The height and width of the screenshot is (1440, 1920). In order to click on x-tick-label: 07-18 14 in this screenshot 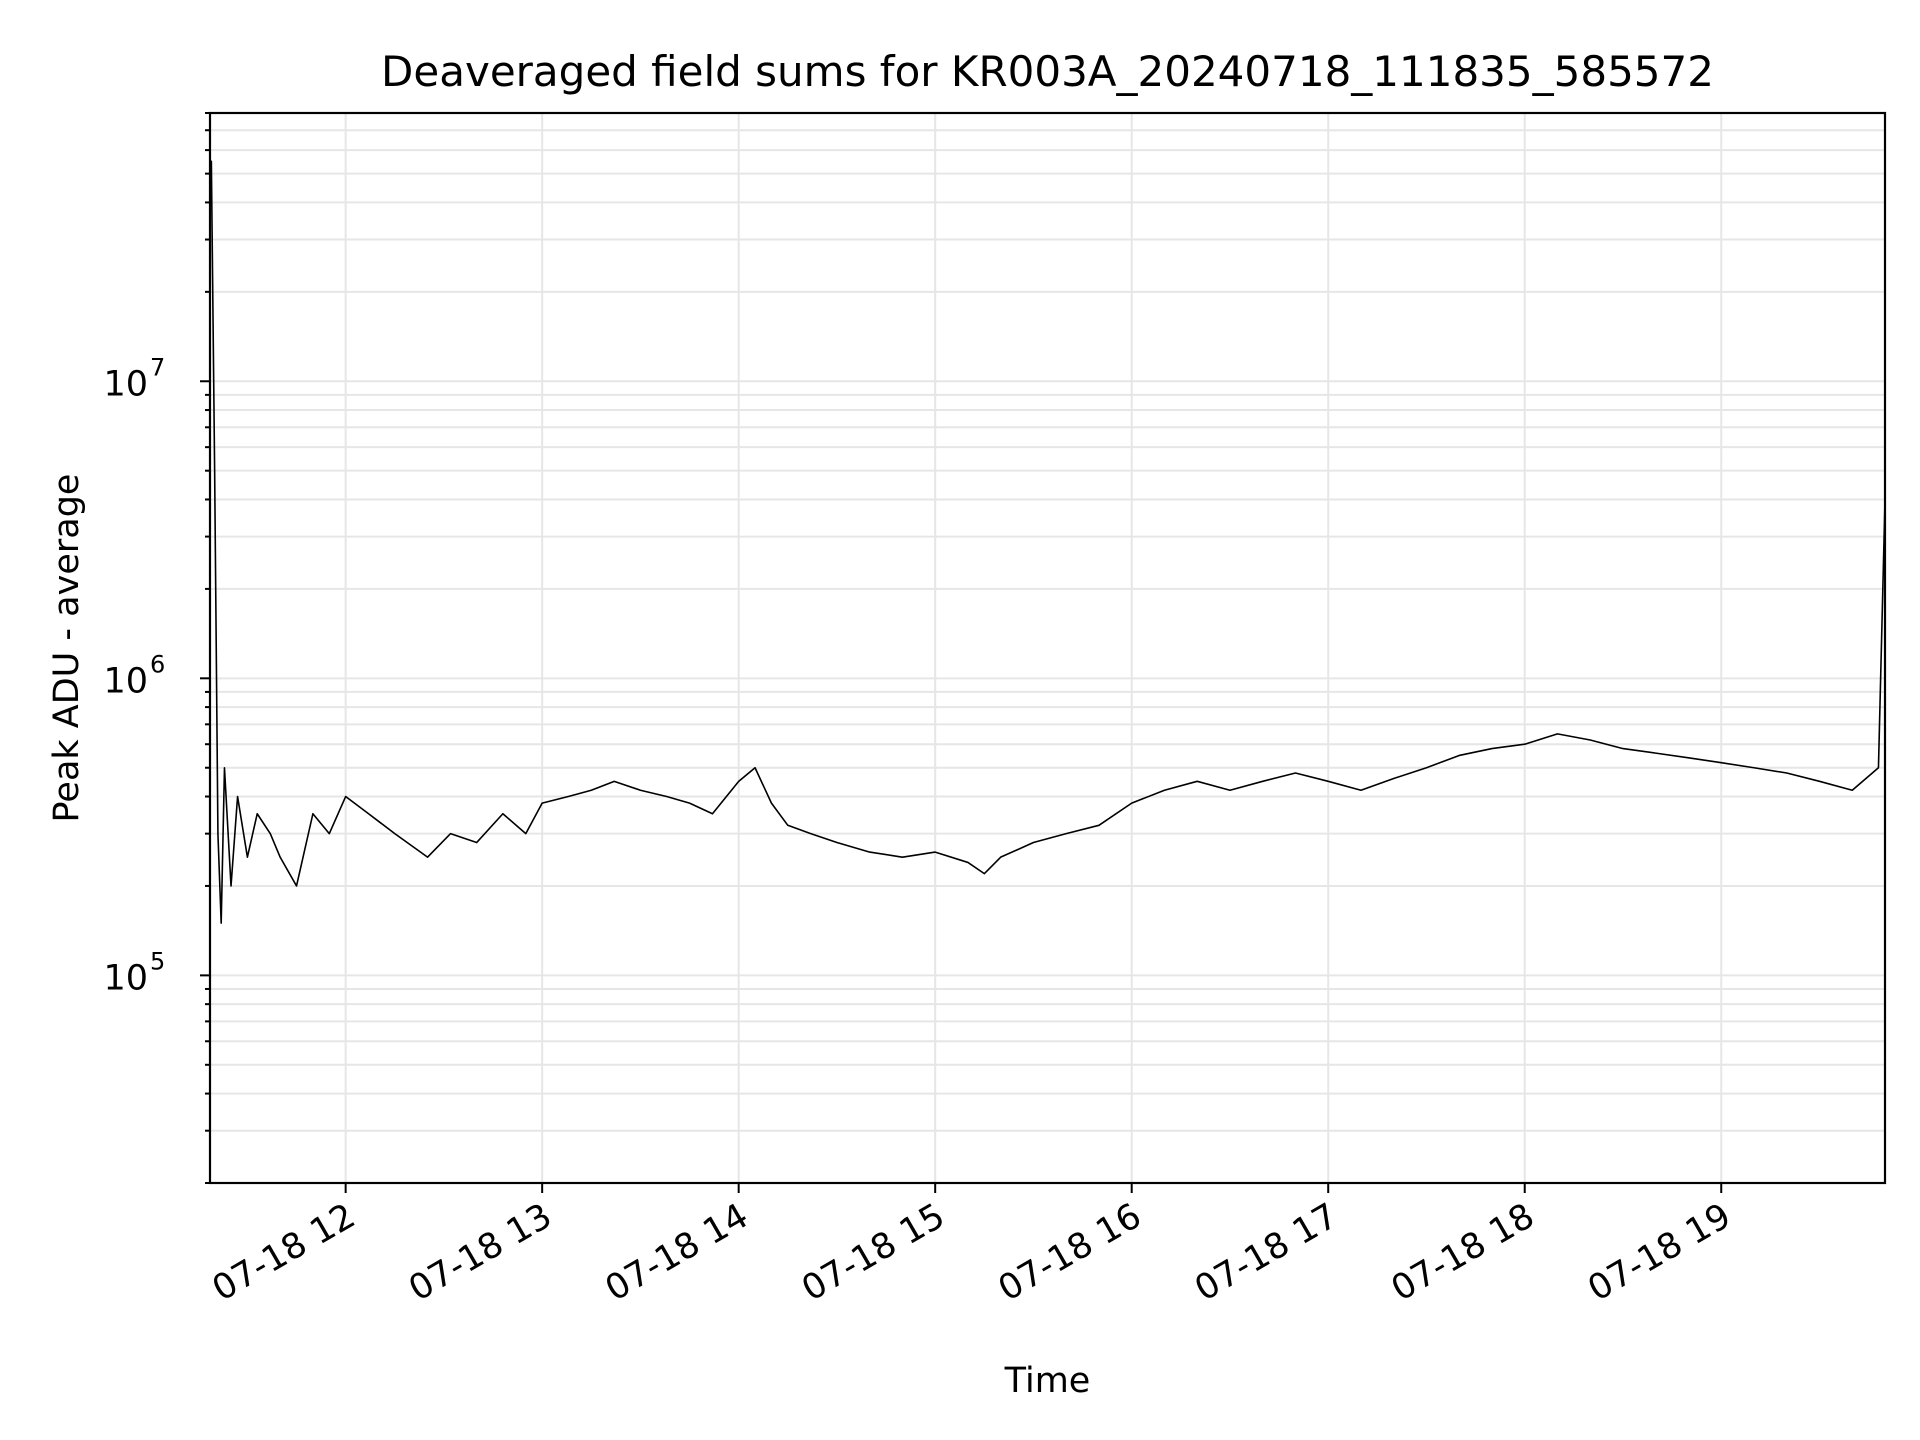, I will do `click(677, 1252)`.